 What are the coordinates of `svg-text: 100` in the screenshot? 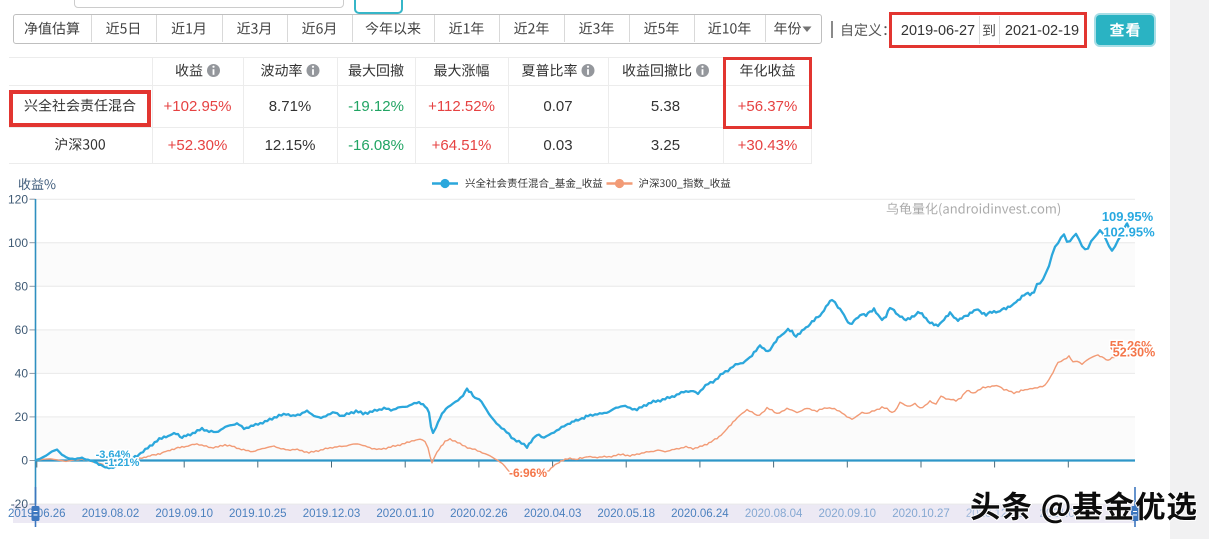 It's located at (18, 243).